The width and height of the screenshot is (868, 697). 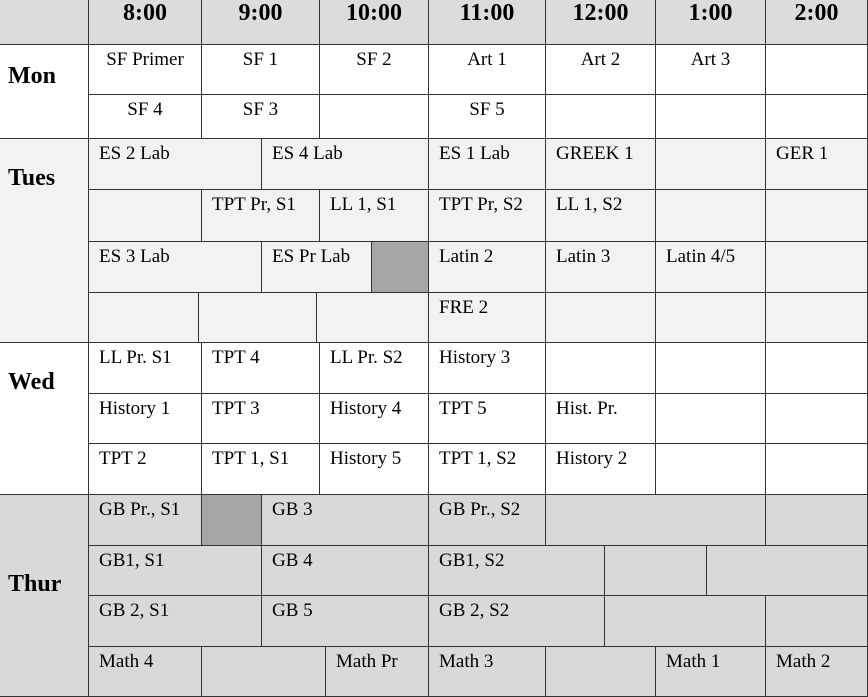 What do you see at coordinates (487, 419) in the screenshot?
I see `class-slot: TPT 5` at bounding box center [487, 419].